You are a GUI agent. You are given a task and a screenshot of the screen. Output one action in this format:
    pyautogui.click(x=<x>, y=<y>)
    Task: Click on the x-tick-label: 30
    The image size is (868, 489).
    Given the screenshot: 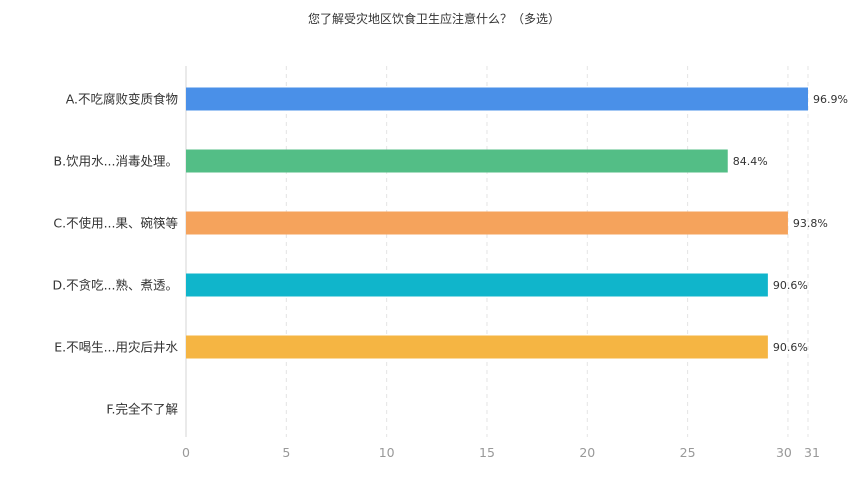 What is the action you would take?
    pyautogui.click(x=784, y=452)
    